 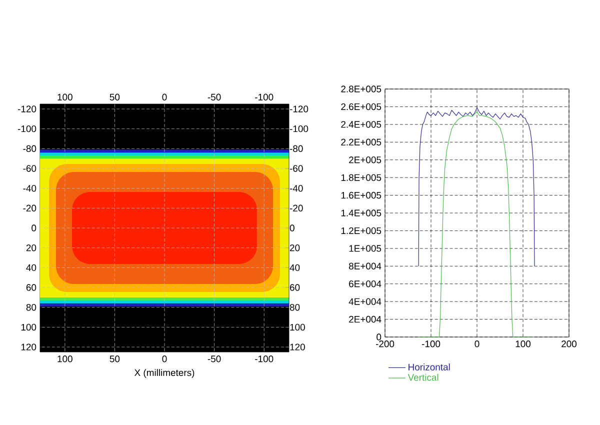 What do you see at coordinates (296, 208) in the screenshot?
I see `y2-tick-label: -20` at bounding box center [296, 208].